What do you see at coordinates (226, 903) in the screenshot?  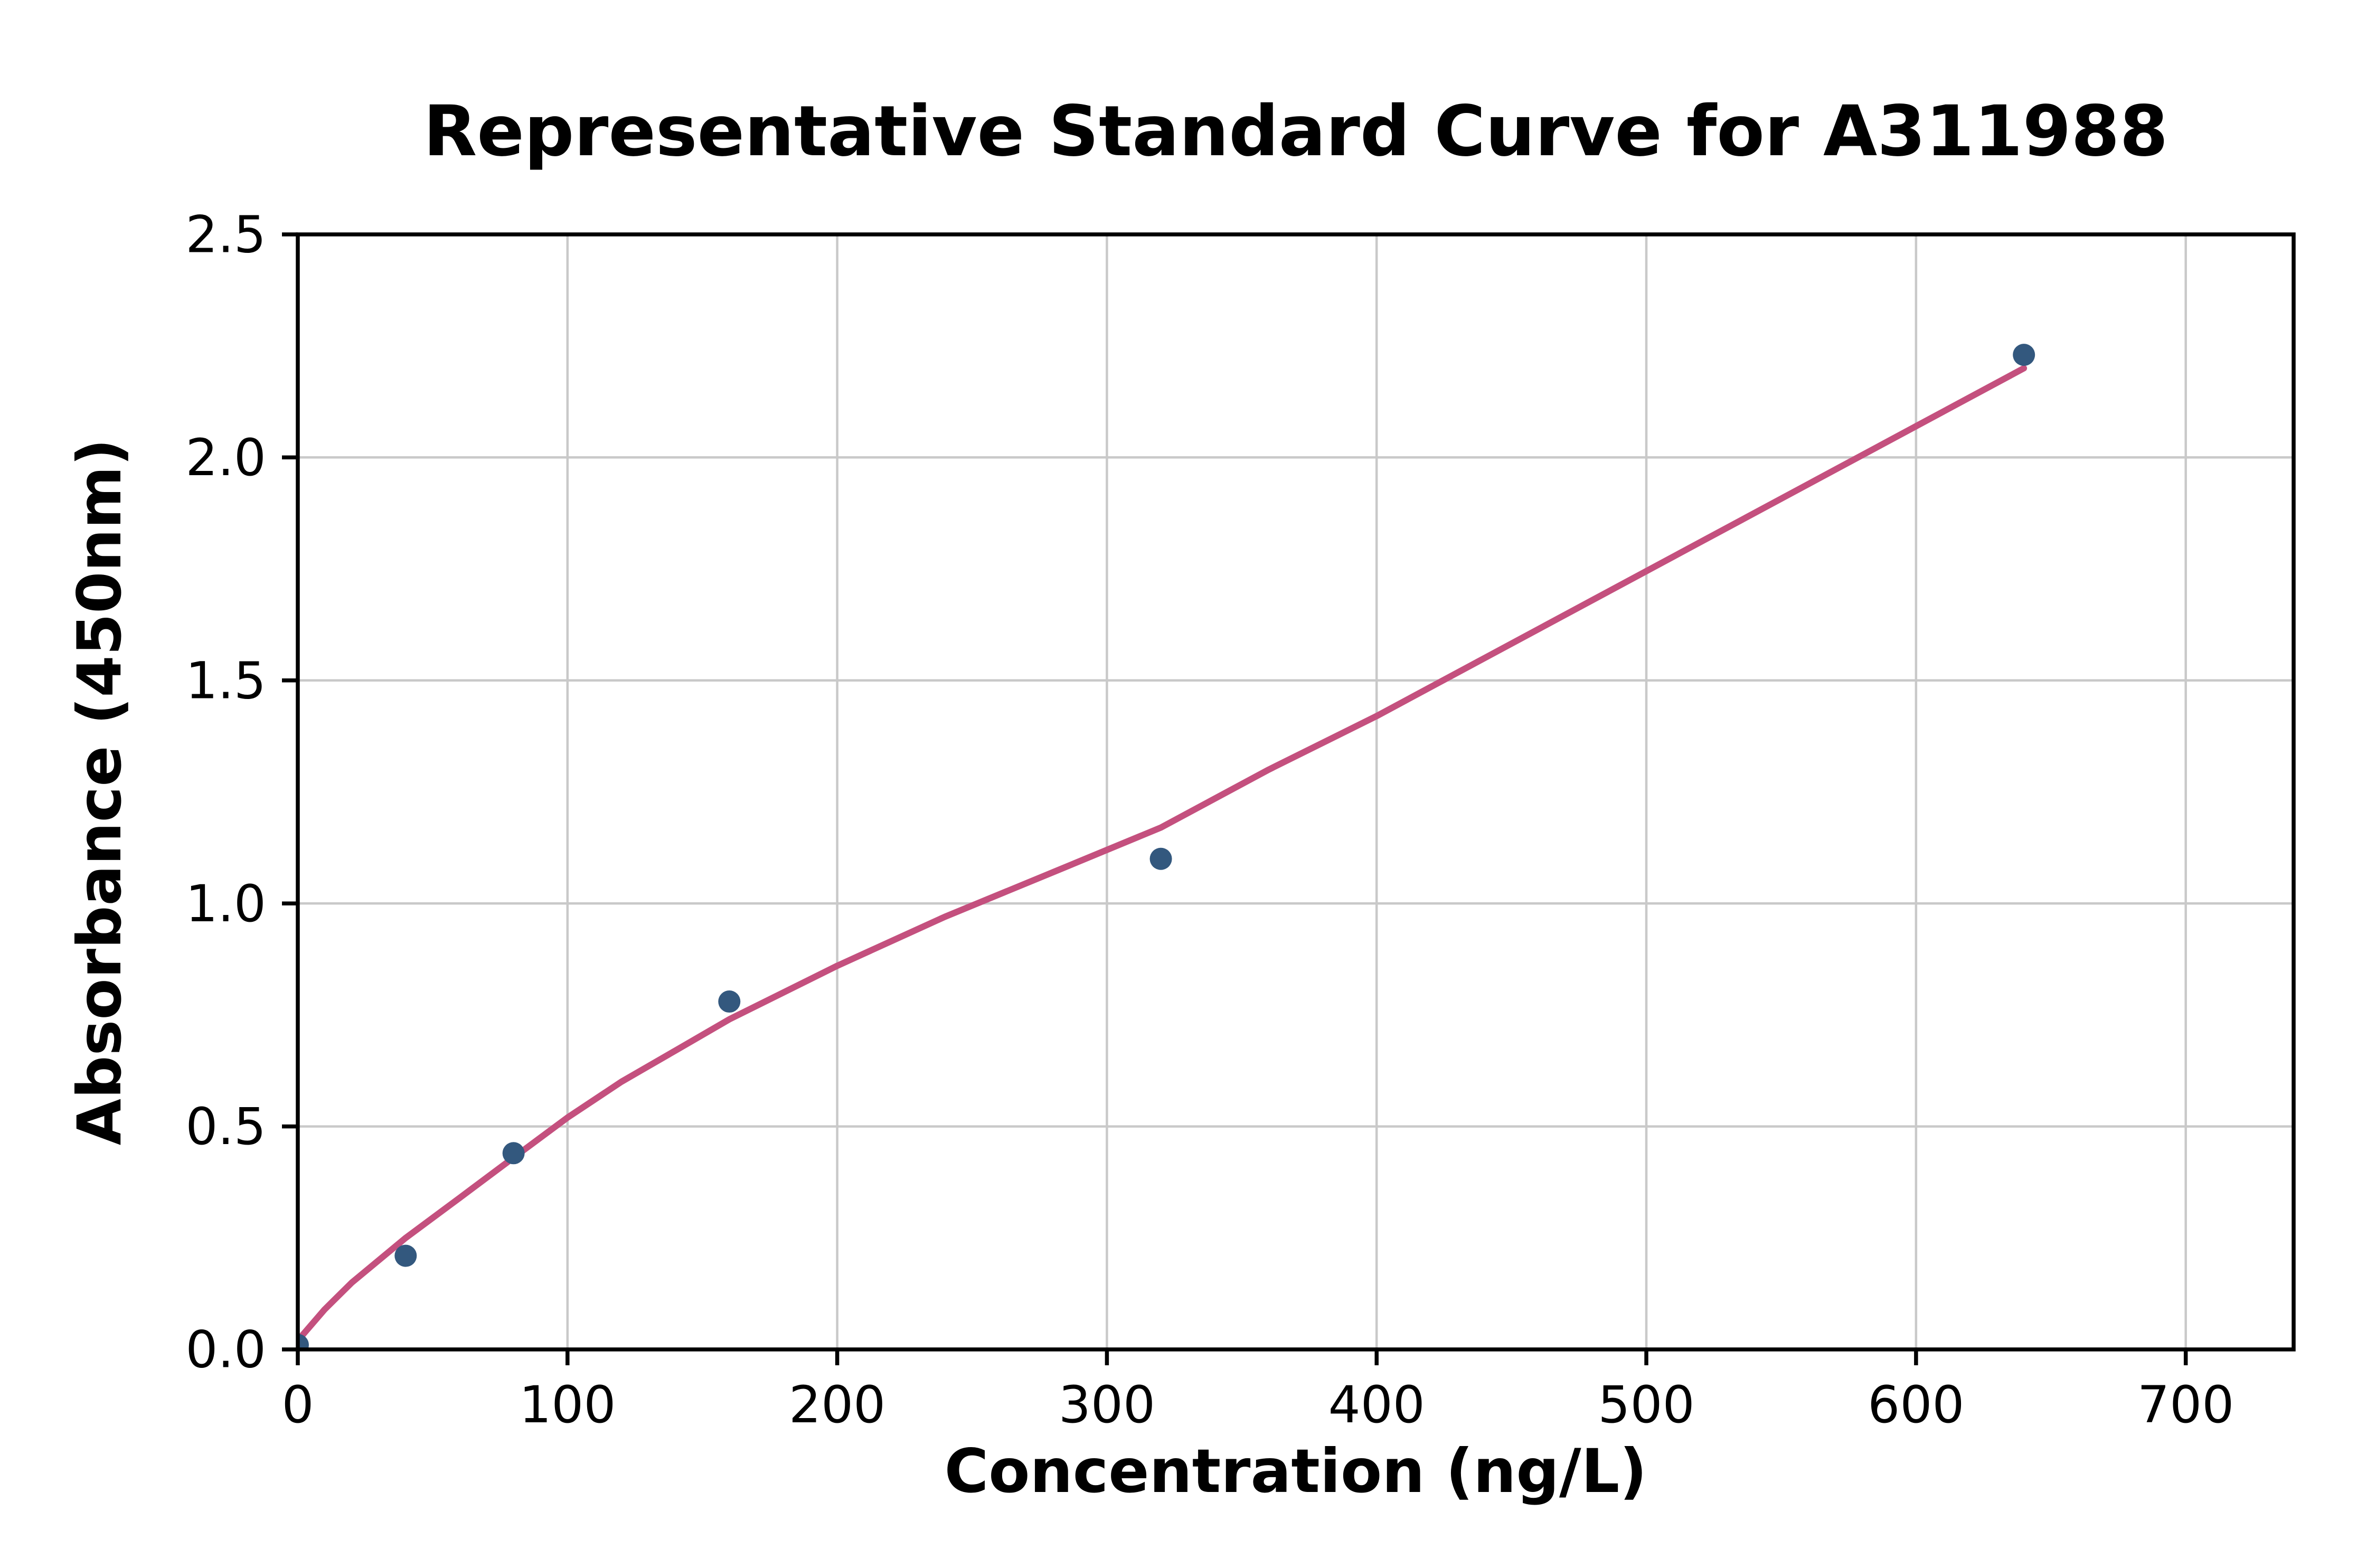 I see `y-tick-label: 1.0` at bounding box center [226, 903].